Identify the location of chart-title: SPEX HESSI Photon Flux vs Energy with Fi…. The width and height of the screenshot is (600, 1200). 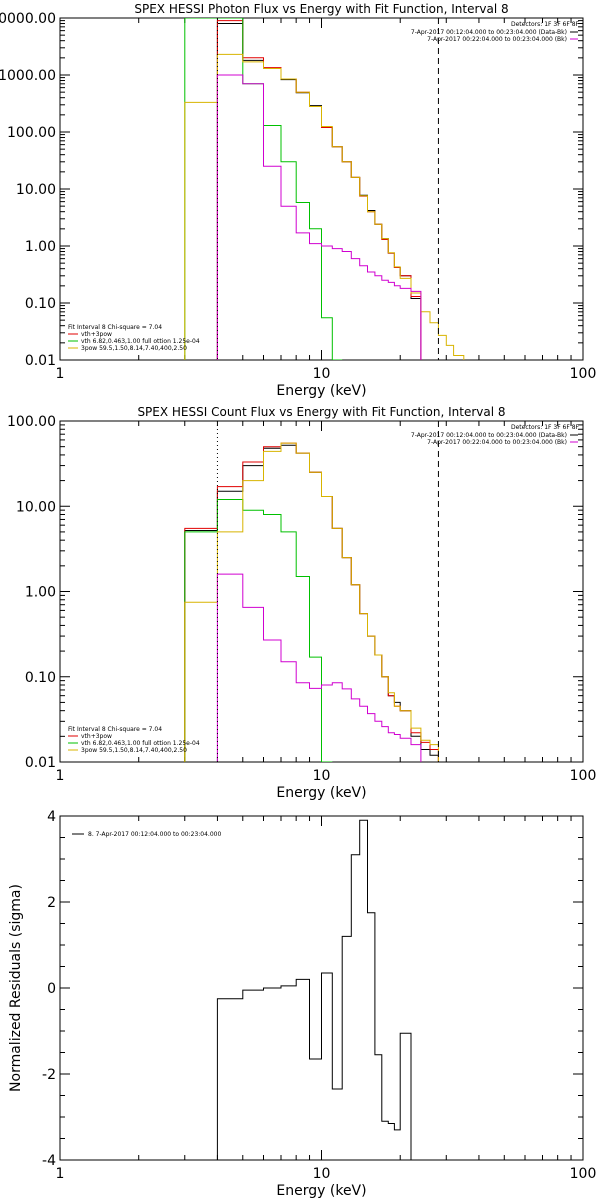
(321, 9).